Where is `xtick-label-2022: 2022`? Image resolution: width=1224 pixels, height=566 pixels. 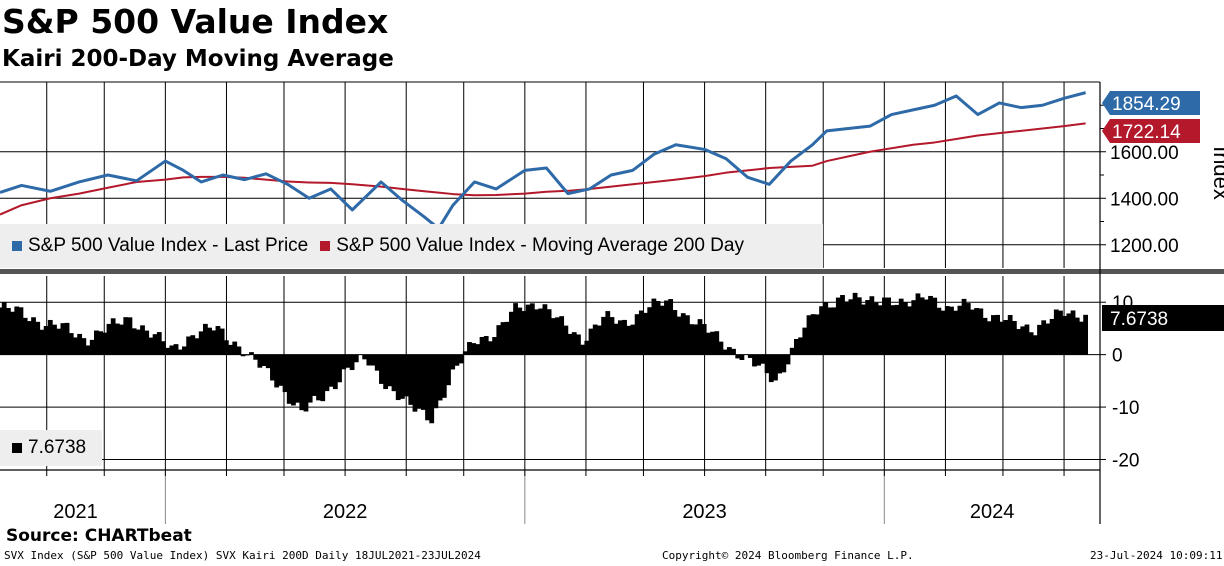 xtick-label-2022: 2022 is located at coordinates (345, 512).